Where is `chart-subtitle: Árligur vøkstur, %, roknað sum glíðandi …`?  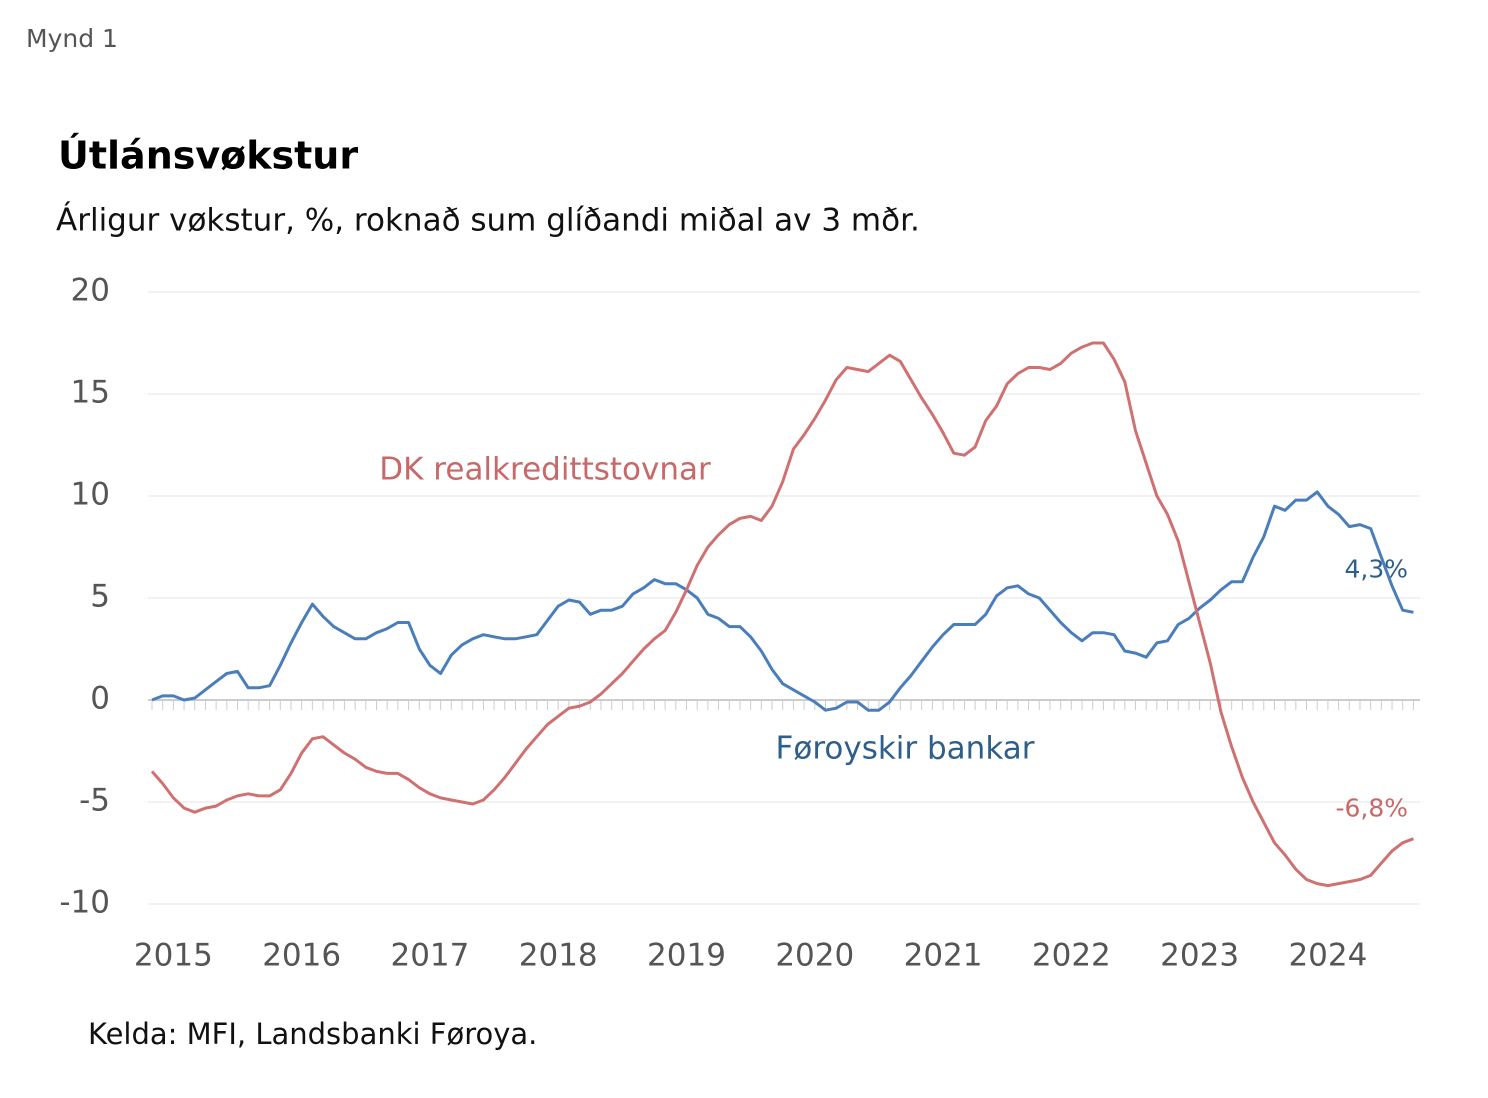
chart-subtitle: Árligur vøkstur, %, roknað sum glíðandi … is located at coordinates (488, 221).